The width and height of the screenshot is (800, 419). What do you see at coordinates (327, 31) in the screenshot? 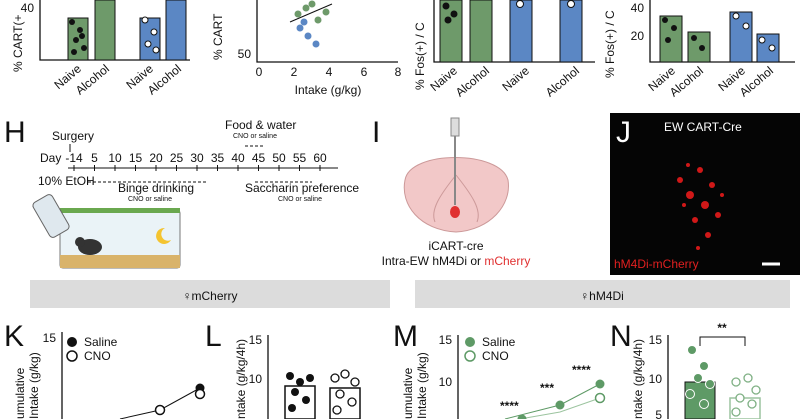
I see `axes` at bounding box center [327, 31].